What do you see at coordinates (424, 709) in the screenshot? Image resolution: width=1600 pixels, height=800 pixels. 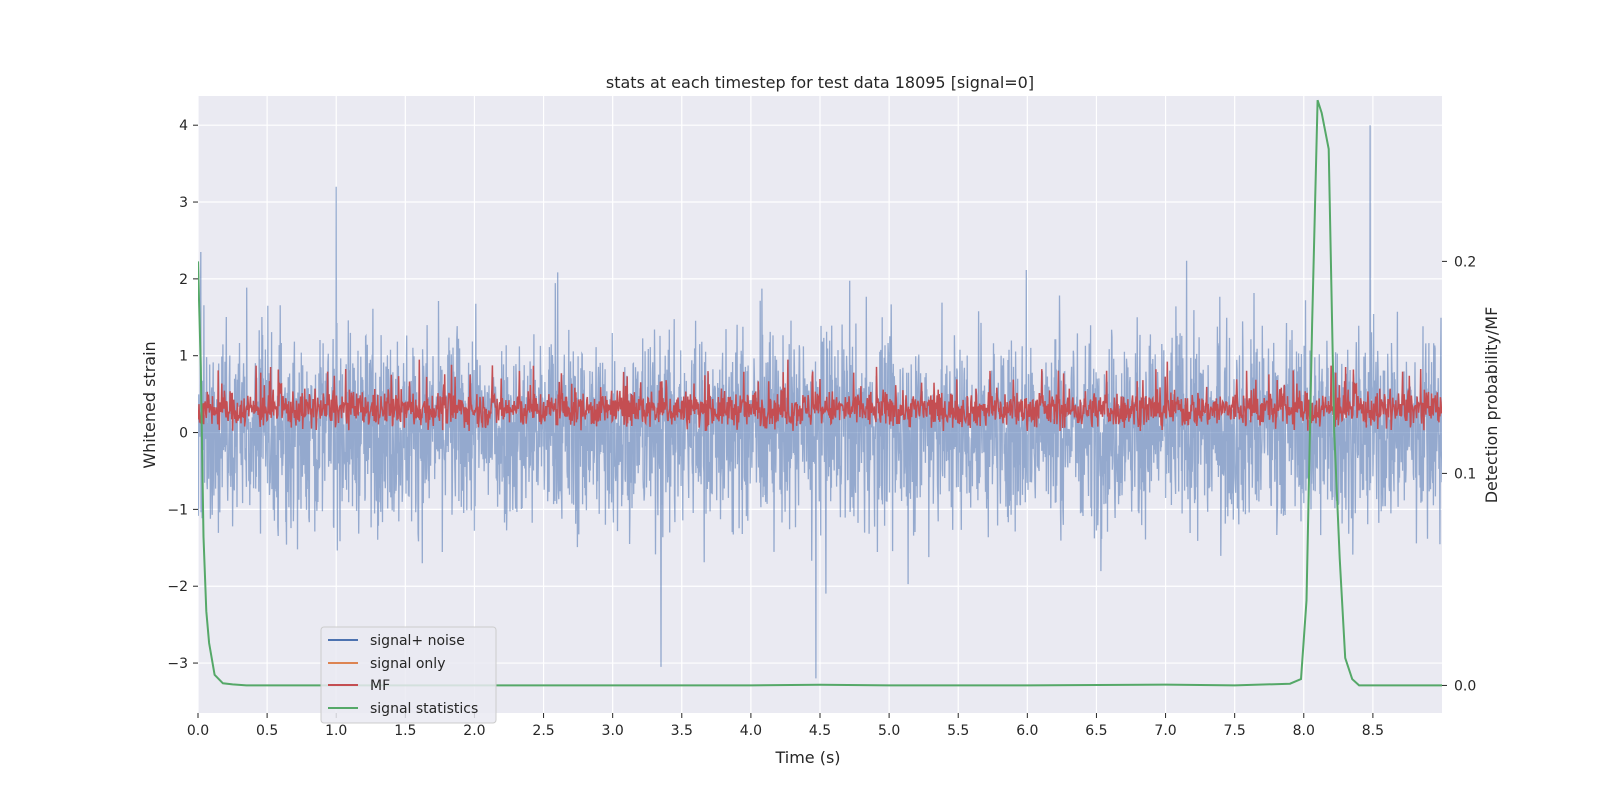 I see `legend-label-signal-statistics: signal statistics` at bounding box center [424, 709].